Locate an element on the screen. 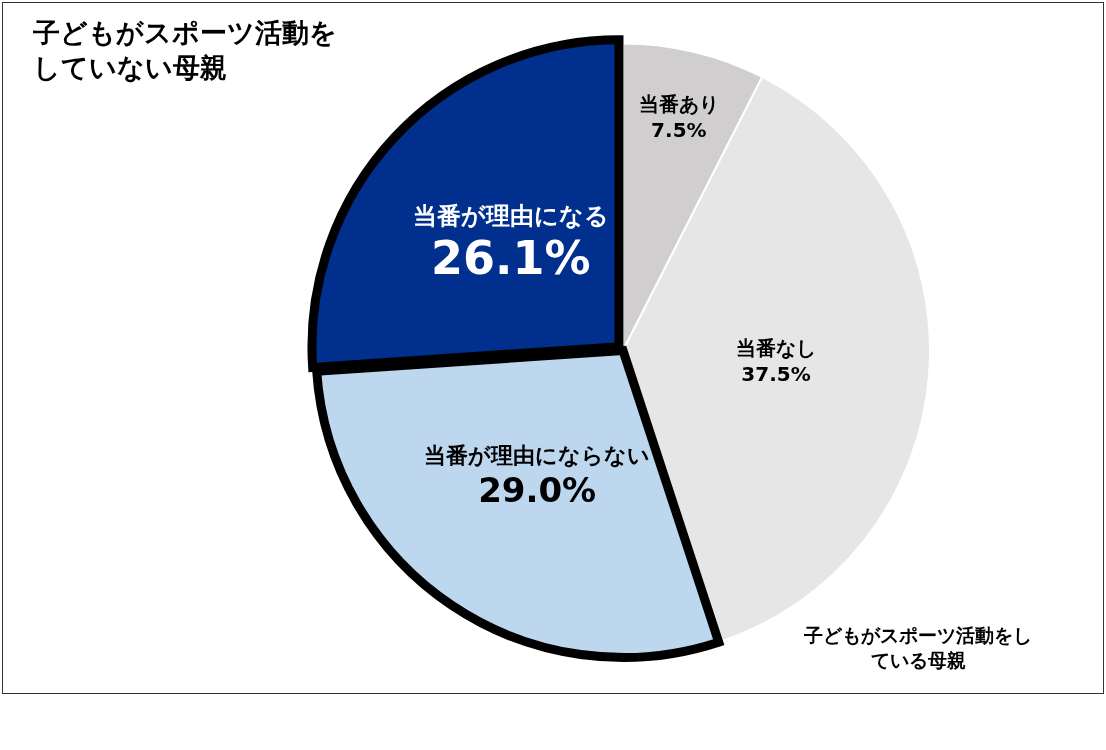 The image size is (1106, 750). slice-label: 当番が理由になる is located at coordinates (510, 216).